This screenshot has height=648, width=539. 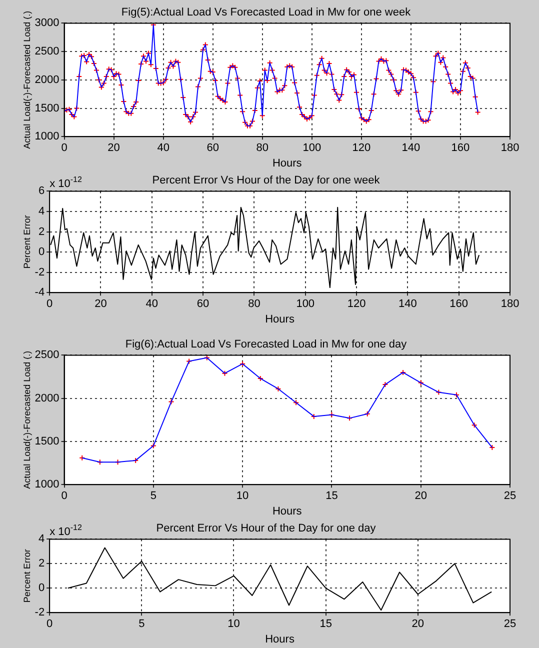 I want to click on y-tick-label: 6, so click(x=41, y=191).